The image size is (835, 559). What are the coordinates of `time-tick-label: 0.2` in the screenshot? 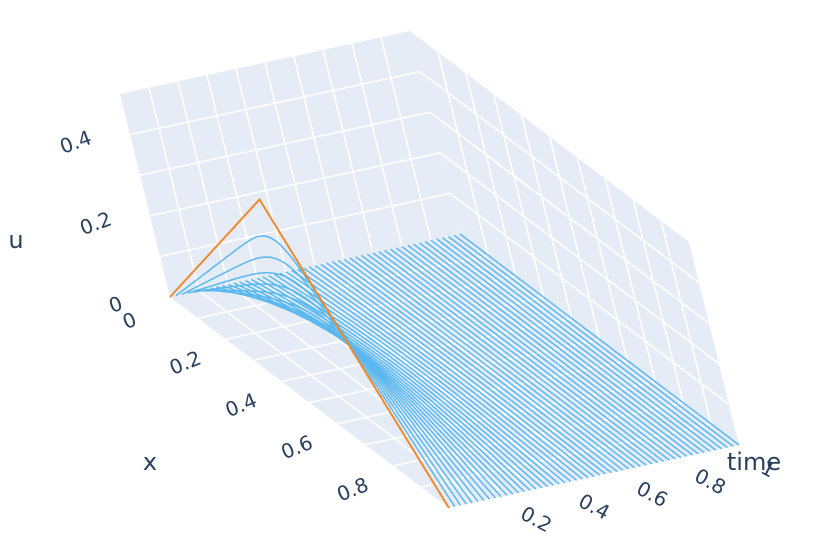 It's located at (536, 519).